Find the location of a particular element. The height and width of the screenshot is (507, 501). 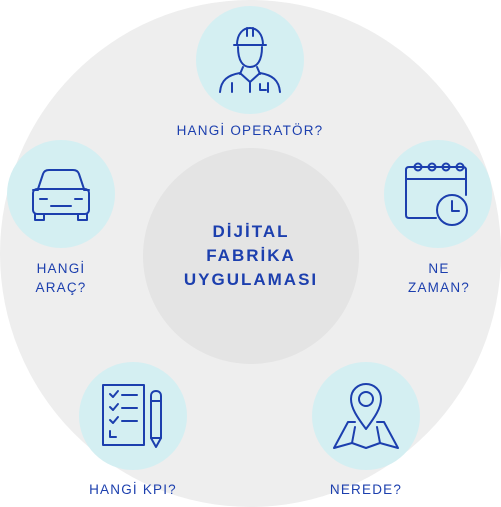

hub-title-line-2: FABRİKA is located at coordinates (251, 255).